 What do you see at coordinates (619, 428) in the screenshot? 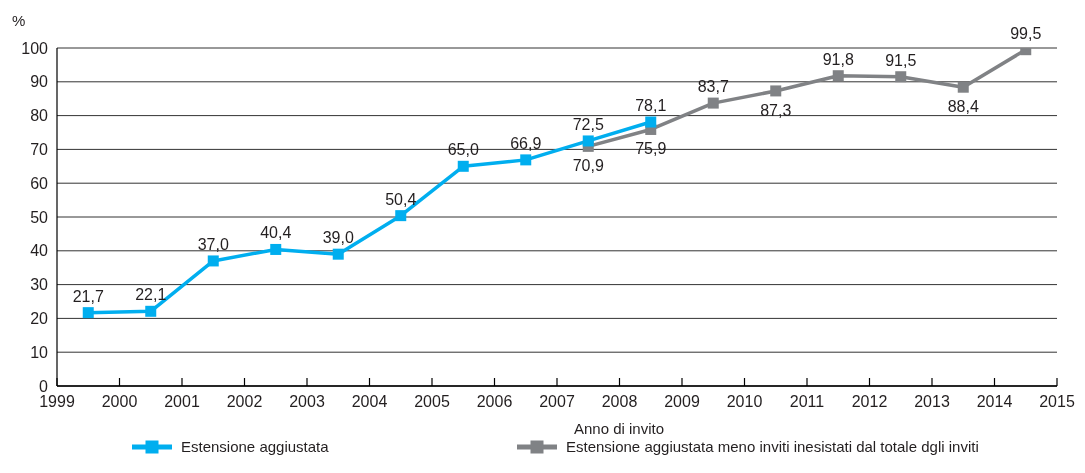
I see `x-axis-title: Anno di invito` at bounding box center [619, 428].